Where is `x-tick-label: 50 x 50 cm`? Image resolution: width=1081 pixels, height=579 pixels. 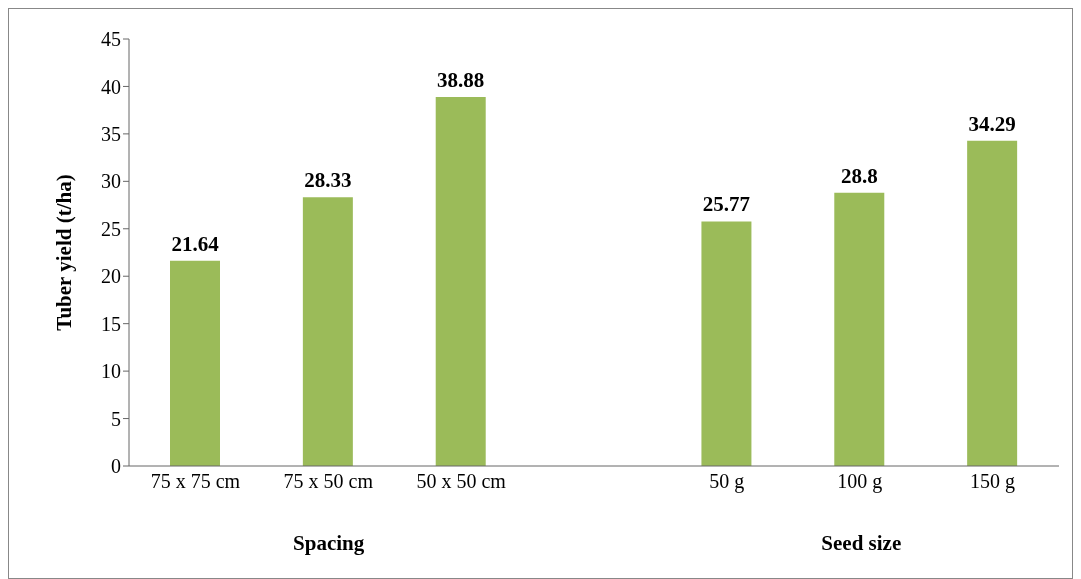 x-tick-label: 50 x 50 cm is located at coordinates (461, 481).